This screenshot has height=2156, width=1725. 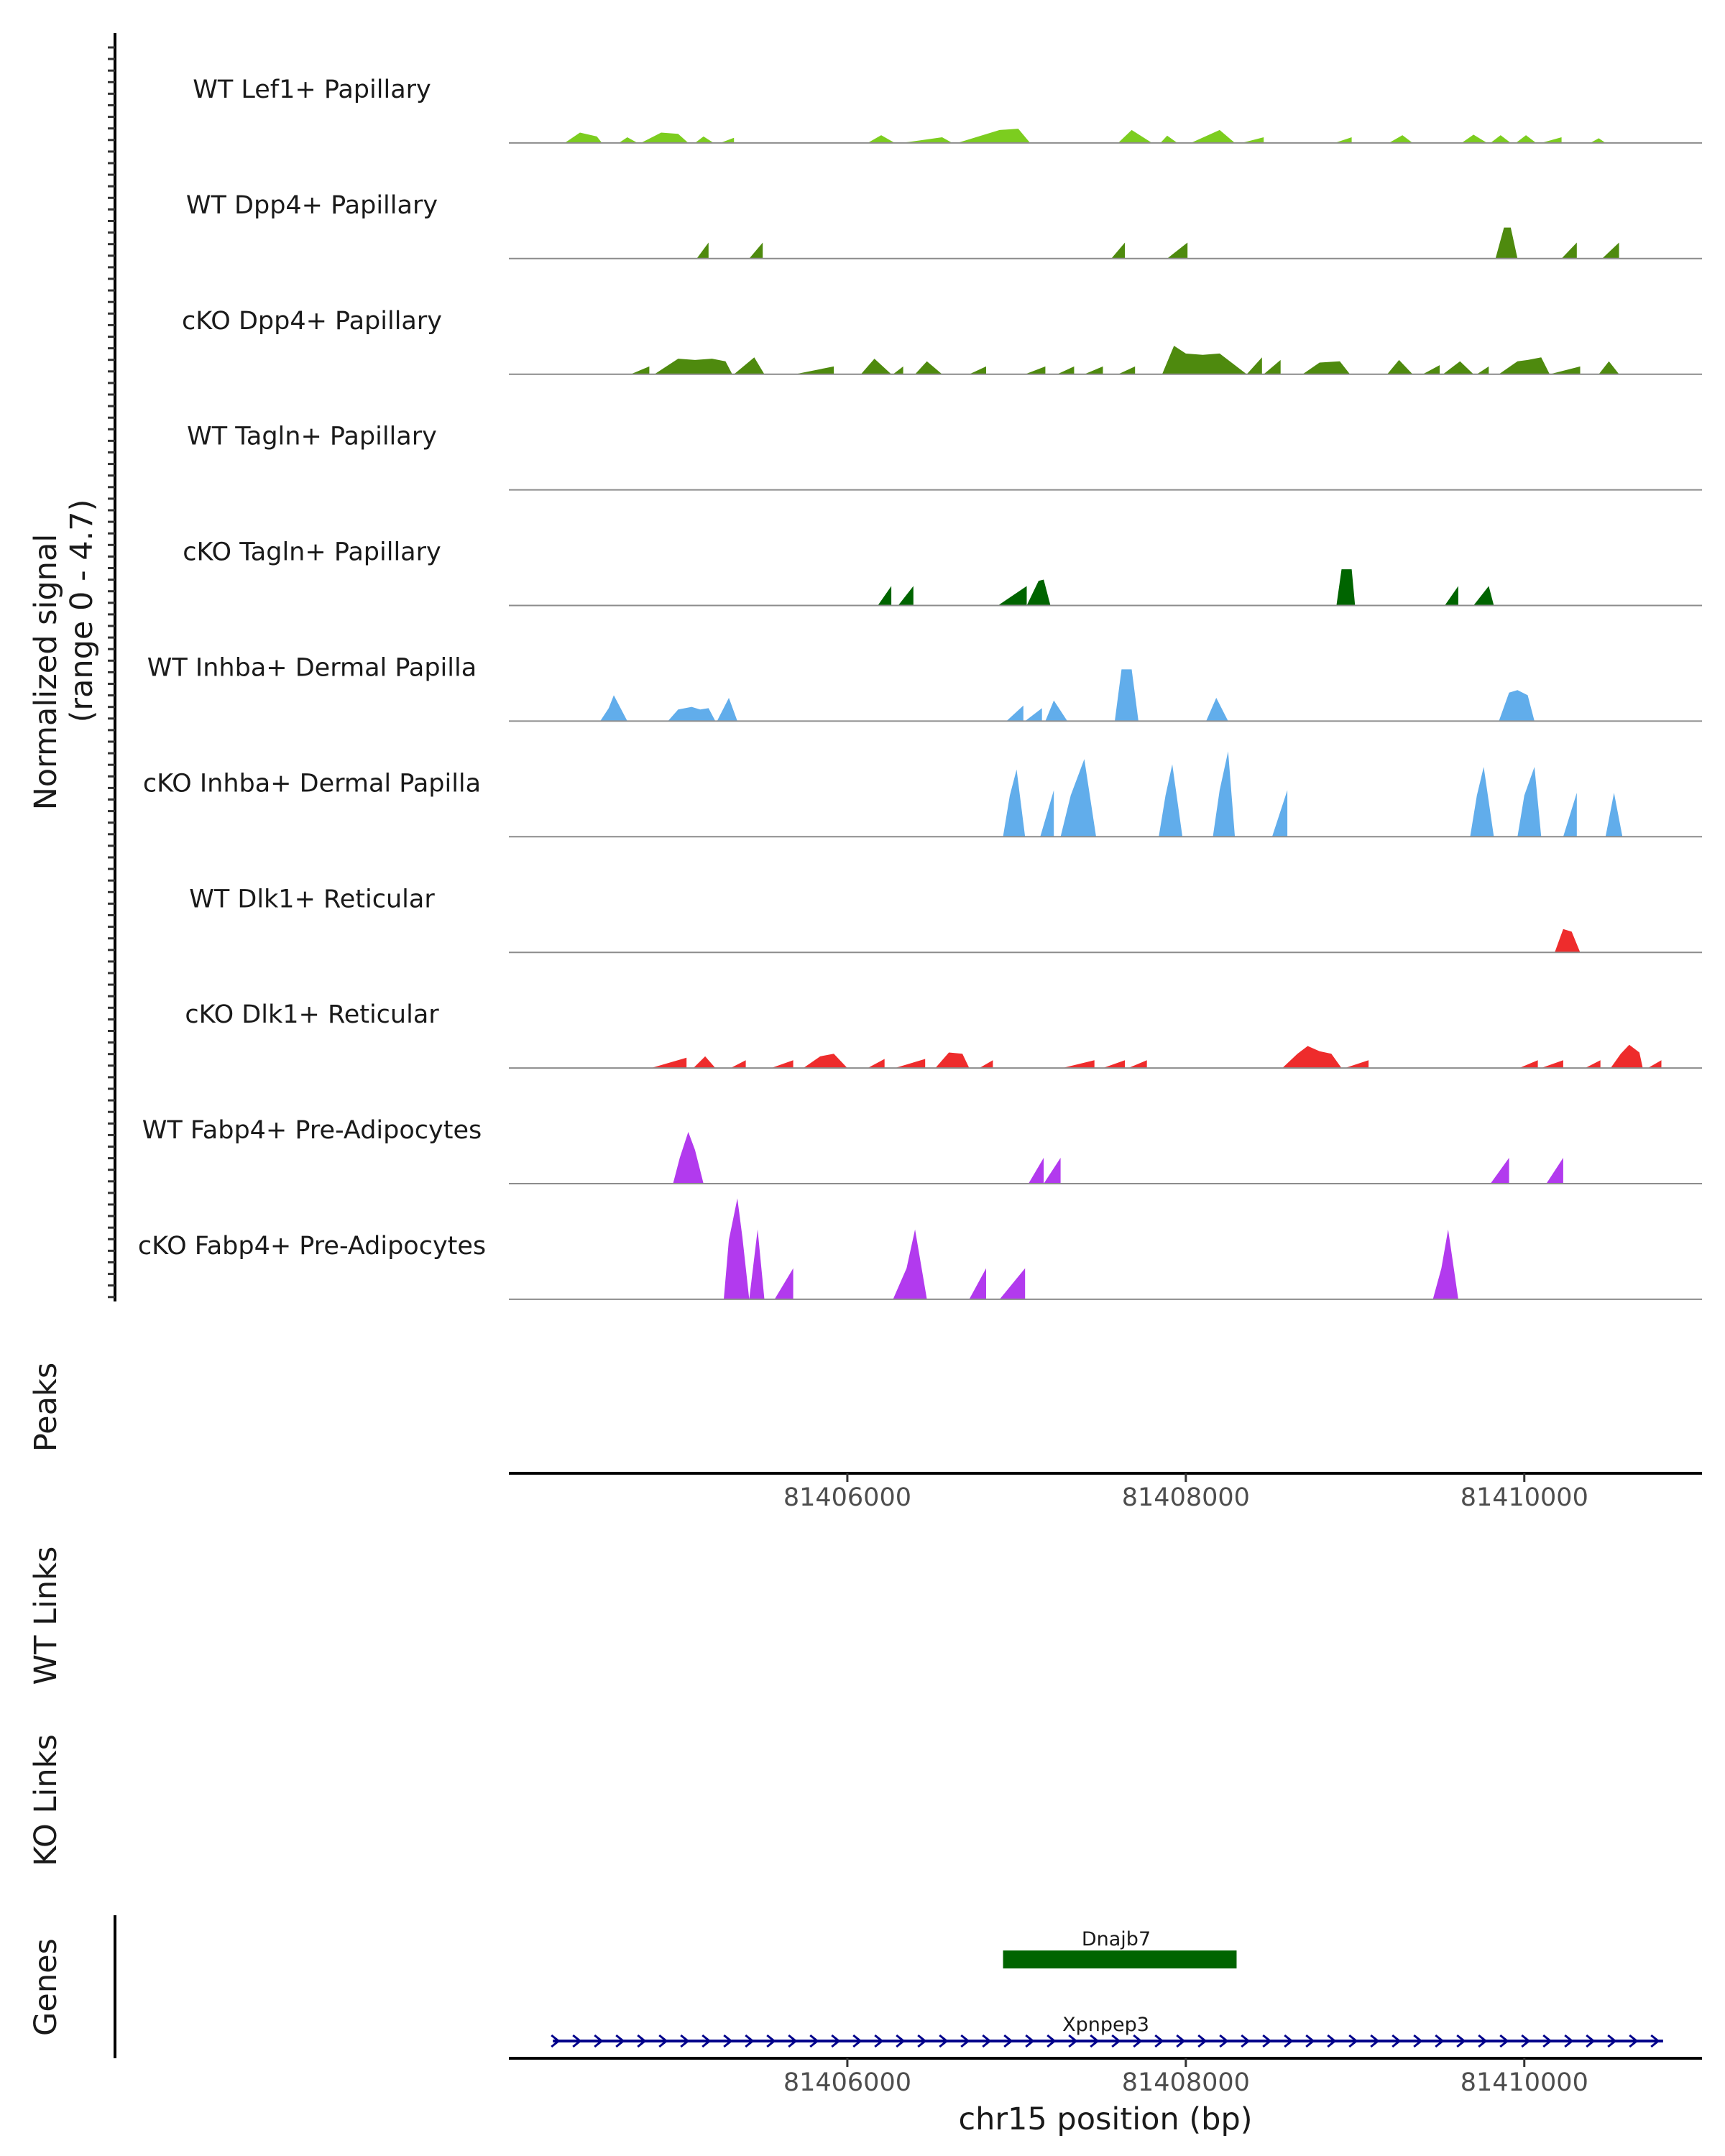 I want to click on gene-area: Dnajb7 Xpnpep3, so click(x=1107, y=1988).